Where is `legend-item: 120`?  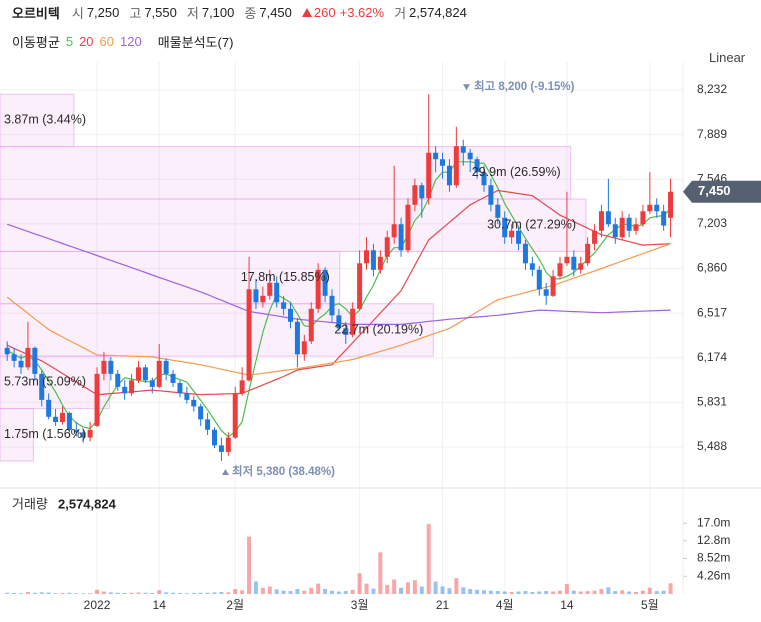 legend-item: 120 is located at coordinates (131, 41).